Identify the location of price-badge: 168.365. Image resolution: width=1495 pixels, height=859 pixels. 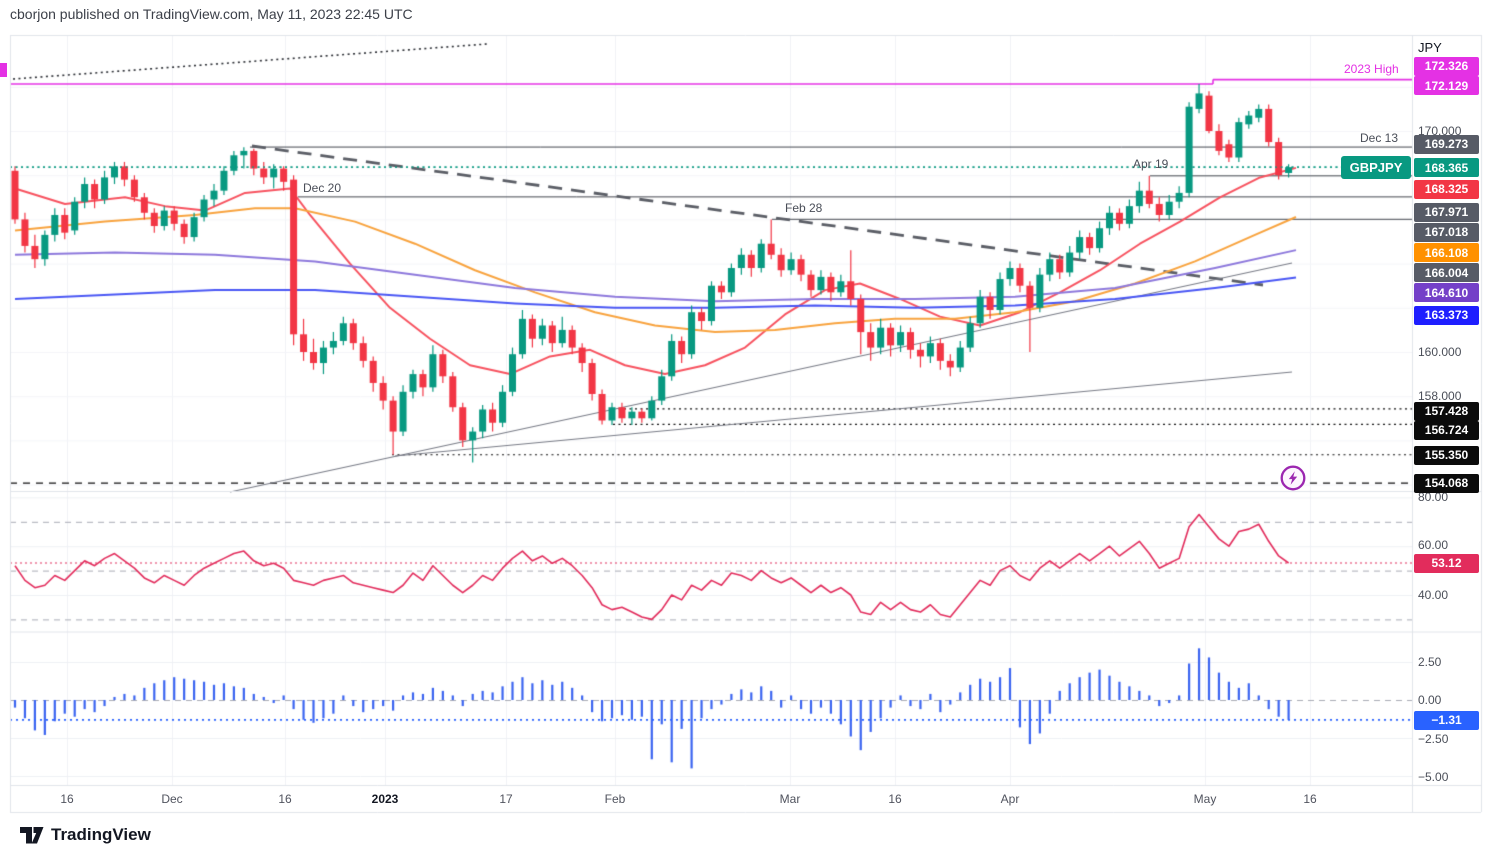
(1446, 167).